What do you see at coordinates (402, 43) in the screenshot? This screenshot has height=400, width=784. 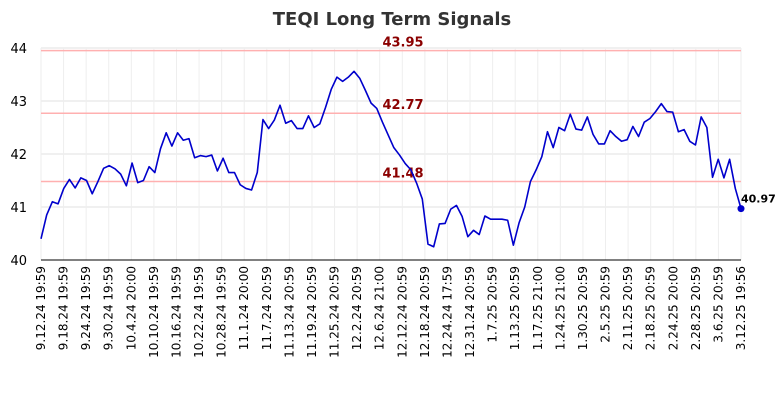 I see `signal-label: 43.95` at bounding box center [402, 43].